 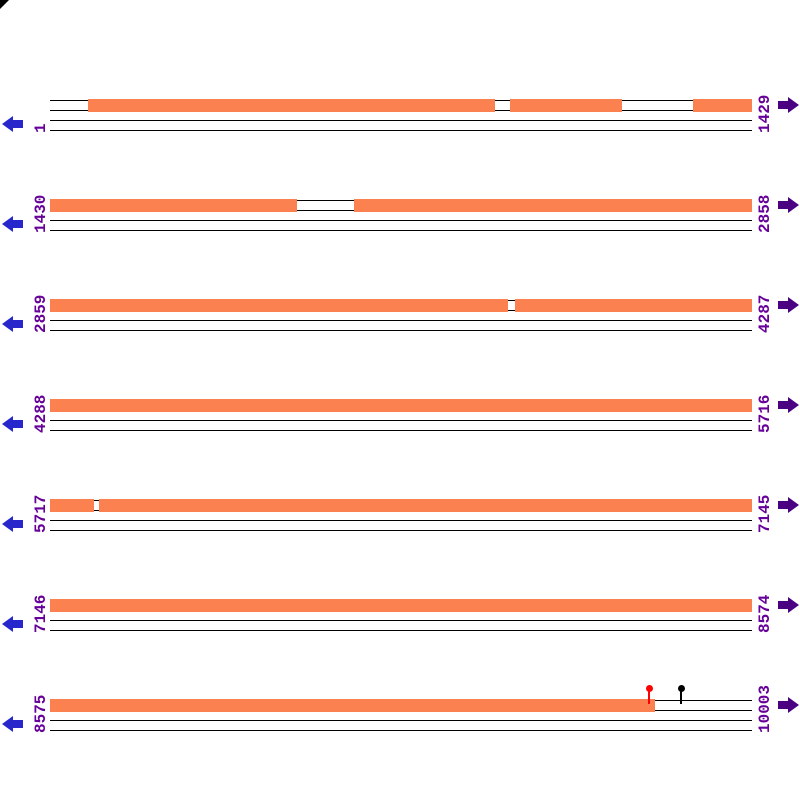 I want to click on cursor-corner-mark-icon, so click(x=4, y=4).